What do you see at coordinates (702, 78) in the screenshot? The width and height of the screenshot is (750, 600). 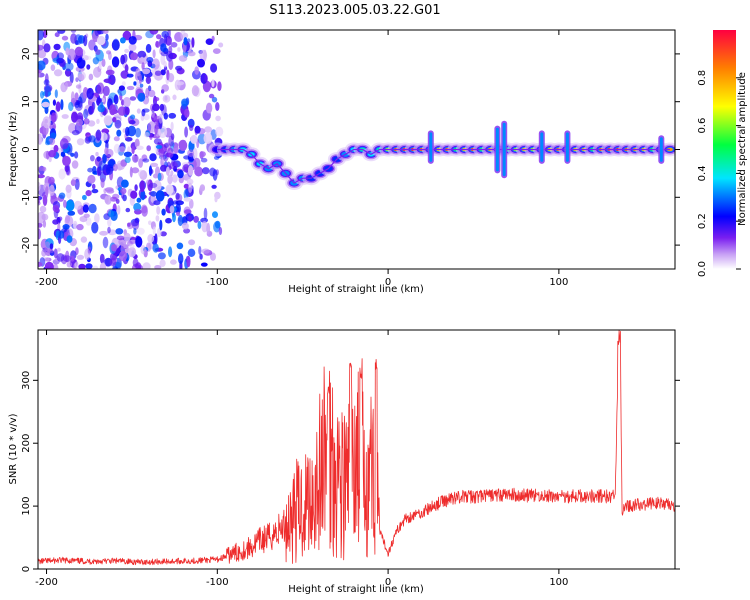 I see `colorbar-tick-label: 0.8` at bounding box center [702, 78].